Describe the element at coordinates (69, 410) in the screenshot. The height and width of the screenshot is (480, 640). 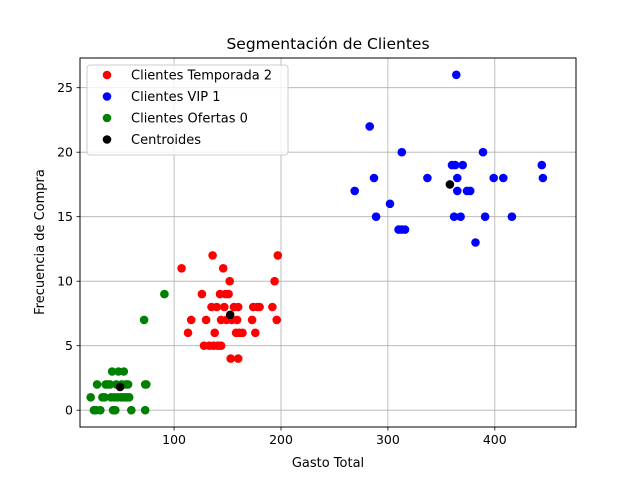
I see `y-tick-label: 0` at that location.